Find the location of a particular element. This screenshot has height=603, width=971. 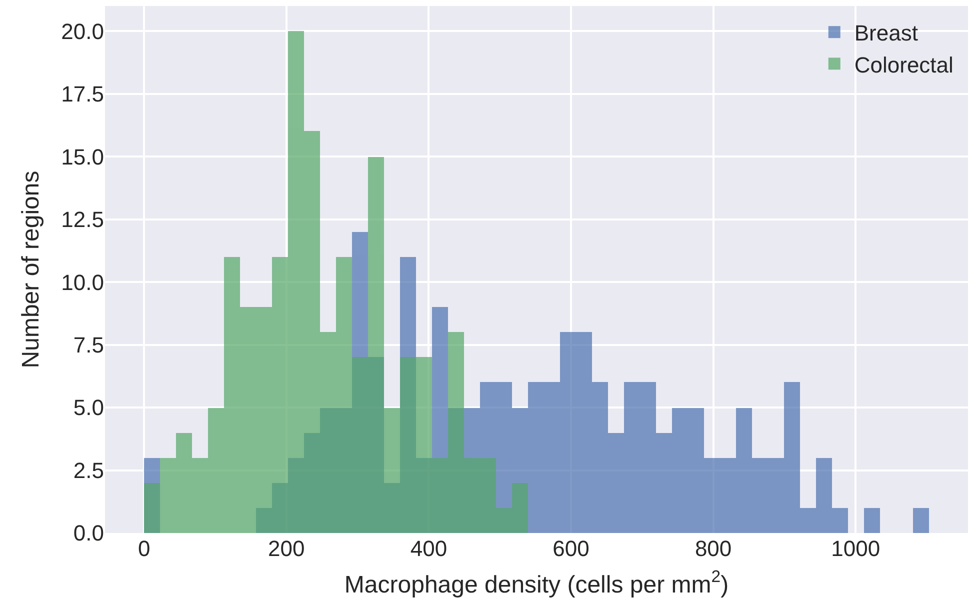

y-tick-label: 2.5 is located at coordinates (88, 470).